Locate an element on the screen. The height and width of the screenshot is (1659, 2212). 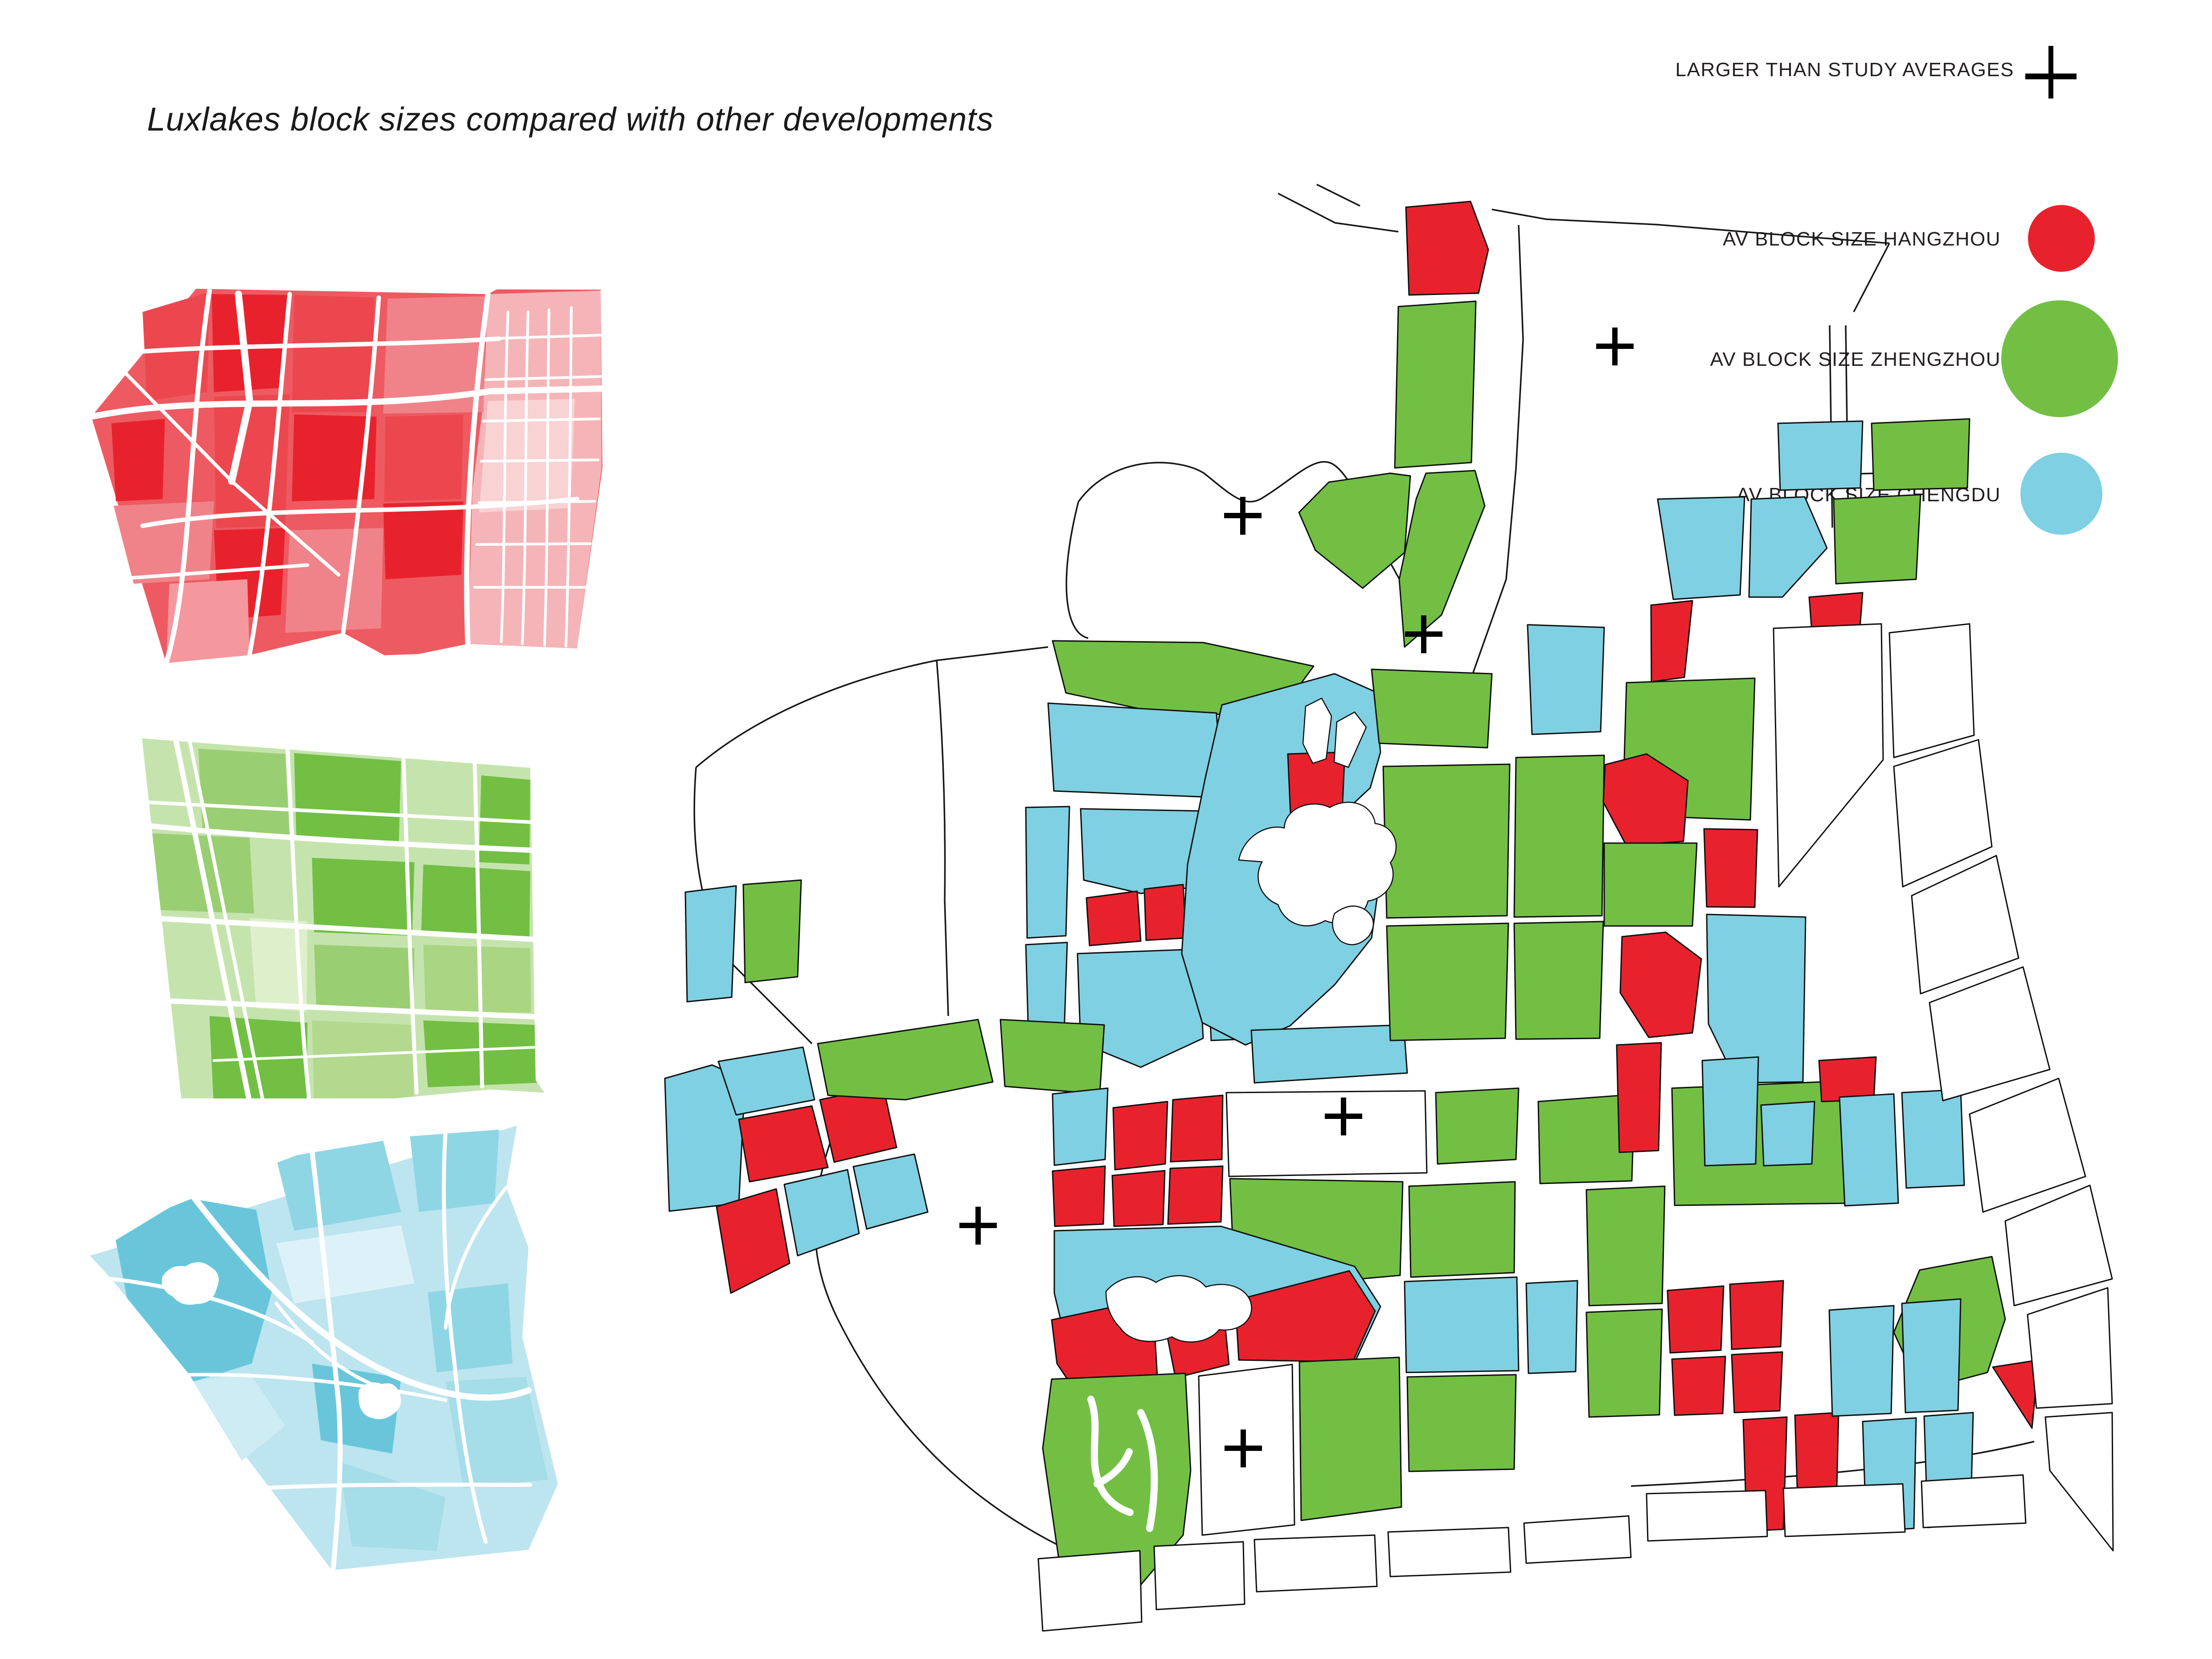
zhengzhou-size-circle is located at coordinates (2059, 358).